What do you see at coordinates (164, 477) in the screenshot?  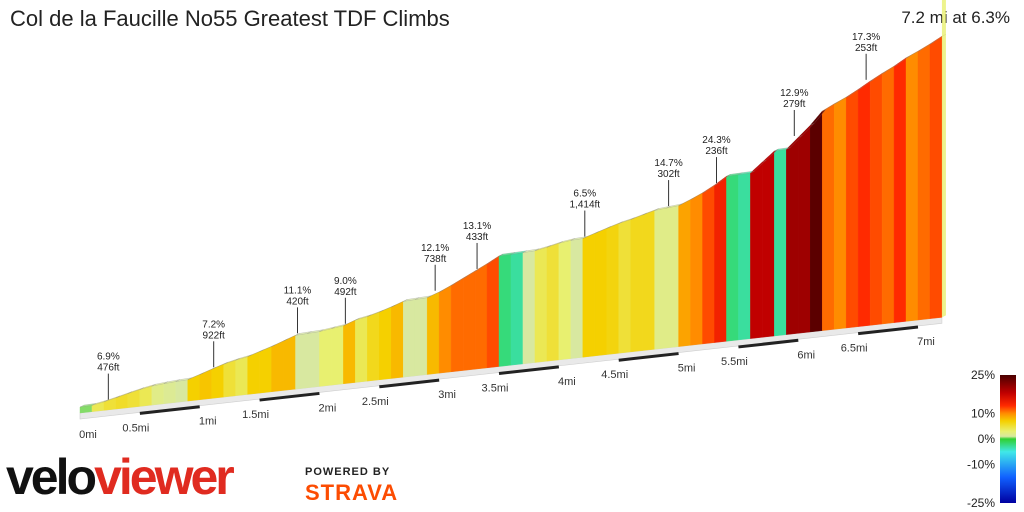 I see `logo-viewer: viewer` at bounding box center [164, 477].